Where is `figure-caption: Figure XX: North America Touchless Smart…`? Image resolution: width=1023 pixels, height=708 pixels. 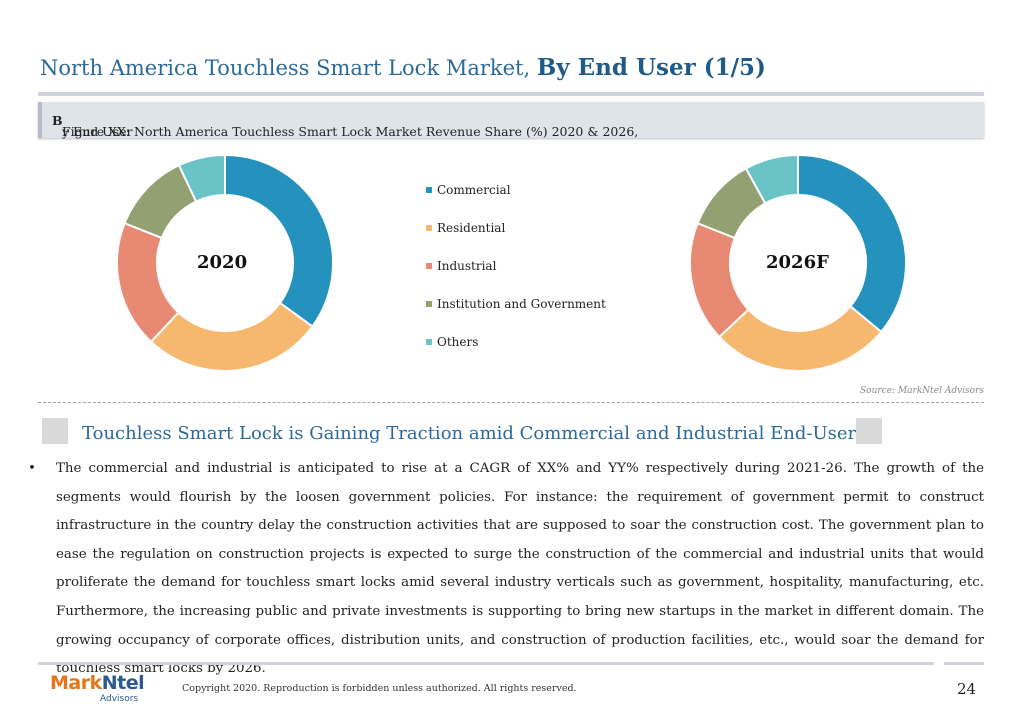
figure-caption: Figure XX: North America Touchless Smart… is located at coordinates (345, 126).